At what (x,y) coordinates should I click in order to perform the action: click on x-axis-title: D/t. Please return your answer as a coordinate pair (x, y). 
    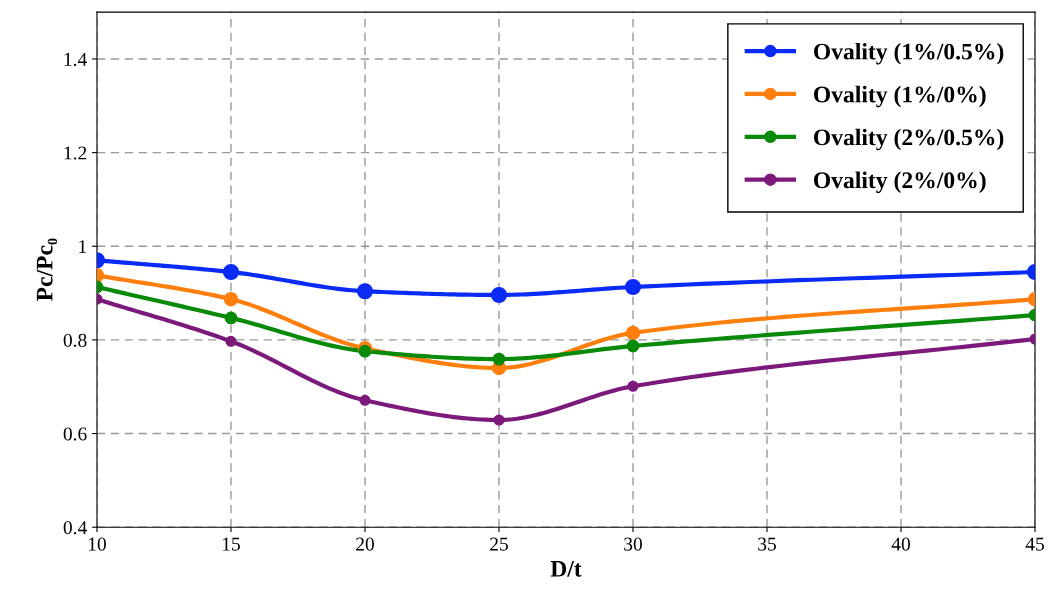
    Looking at the image, I should click on (566, 568).